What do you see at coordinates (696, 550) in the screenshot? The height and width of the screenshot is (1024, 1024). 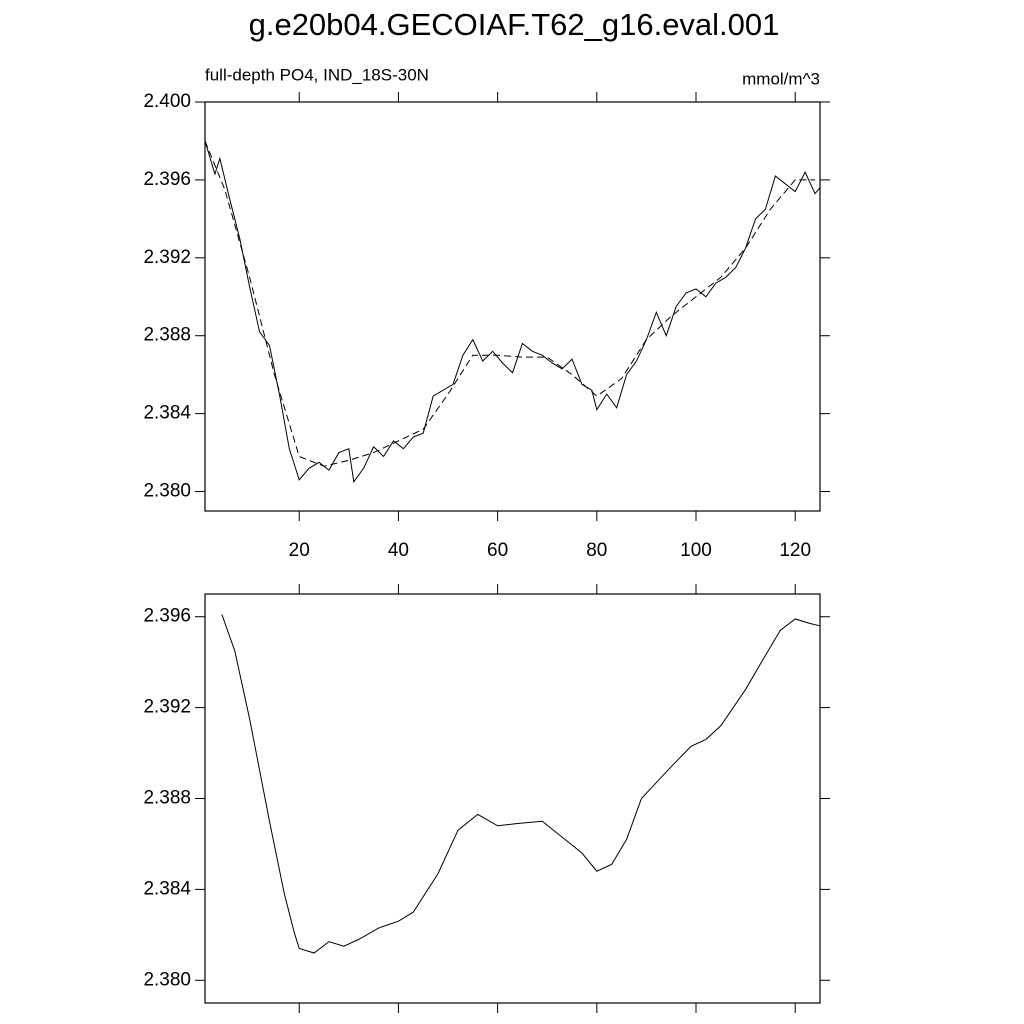 I see `x-tick-label: 100` at bounding box center [696, 550].